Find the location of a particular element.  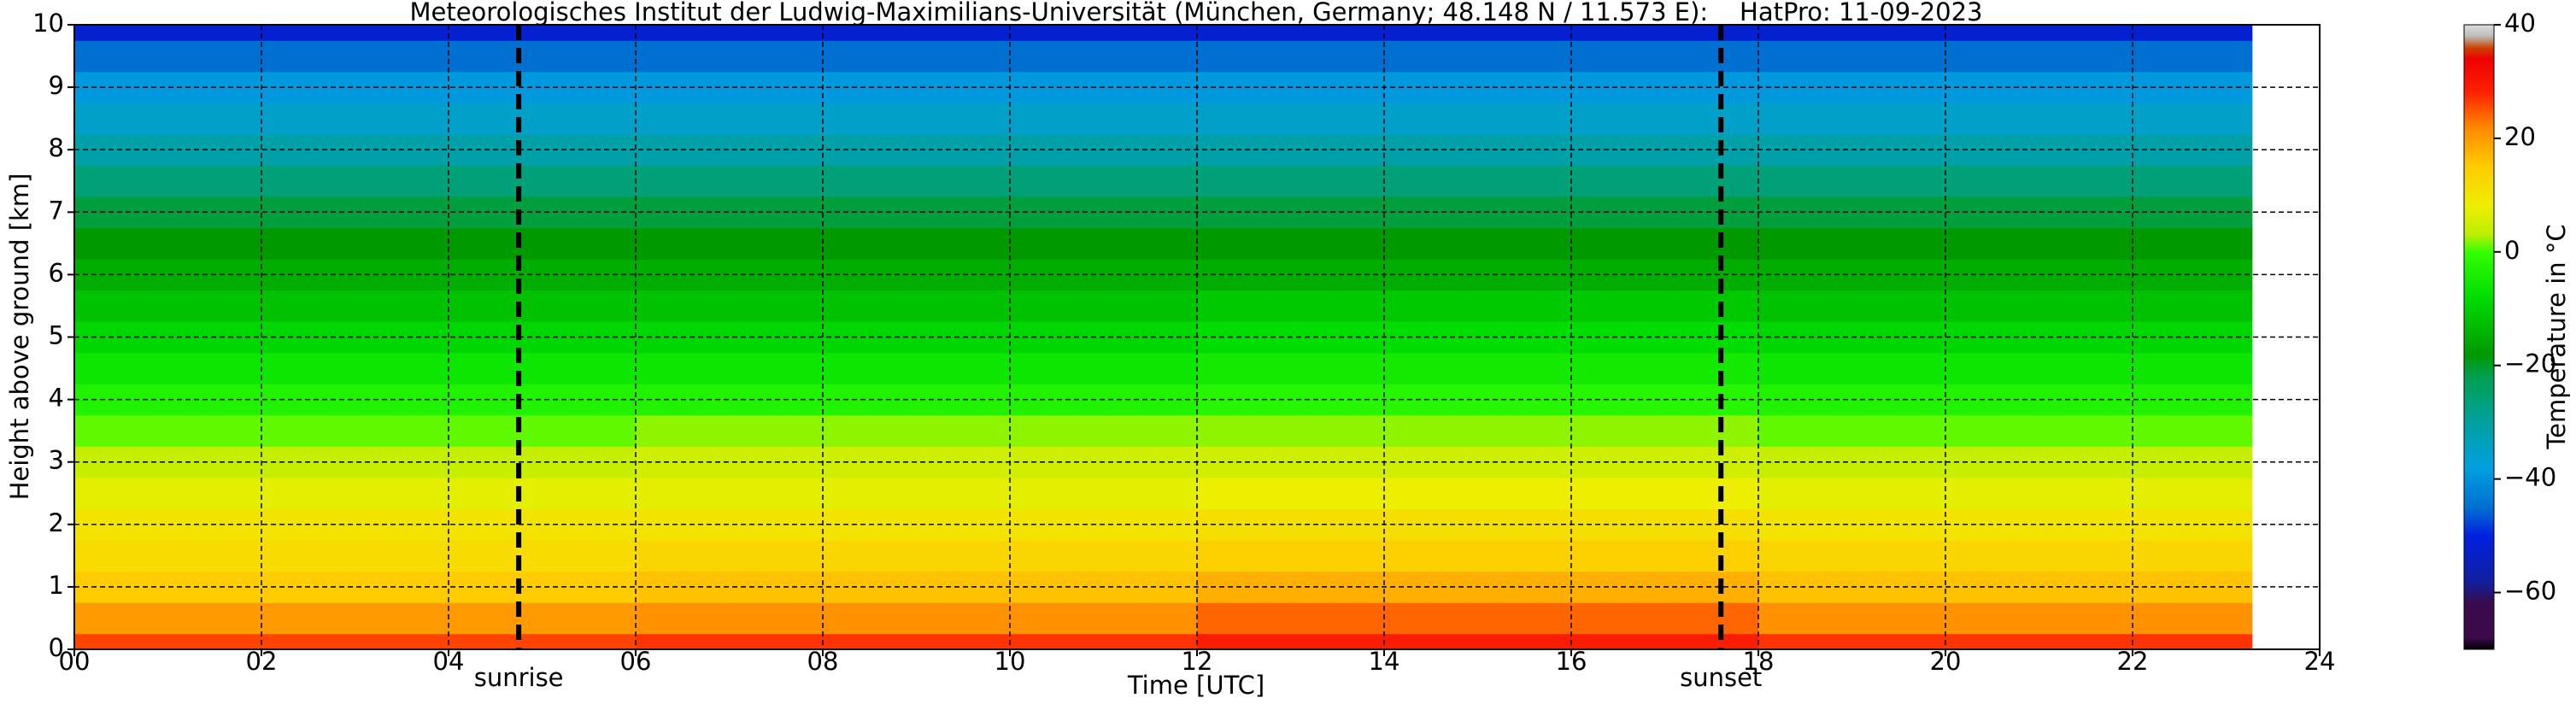

colorbar-label: Temperature in °C is located at coordinates (2556, 336).